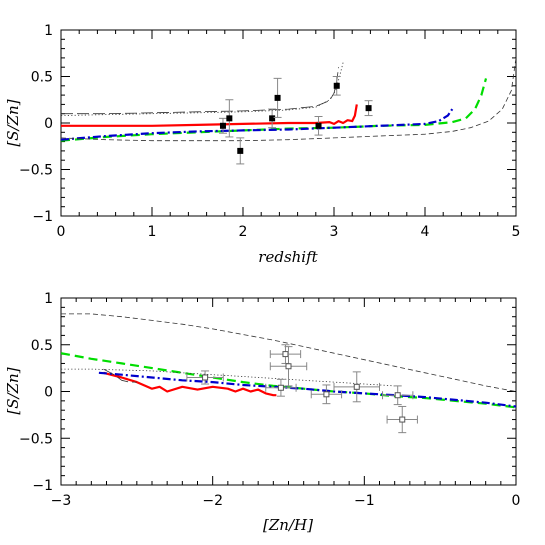  I want to click on bottom-y-tick-labels: 1 0.5 0 −0.5 −1, so click(36, 392).